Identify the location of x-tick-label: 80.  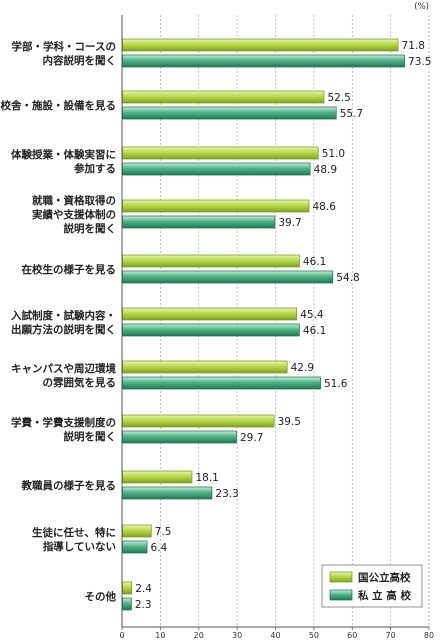
(429, 635).